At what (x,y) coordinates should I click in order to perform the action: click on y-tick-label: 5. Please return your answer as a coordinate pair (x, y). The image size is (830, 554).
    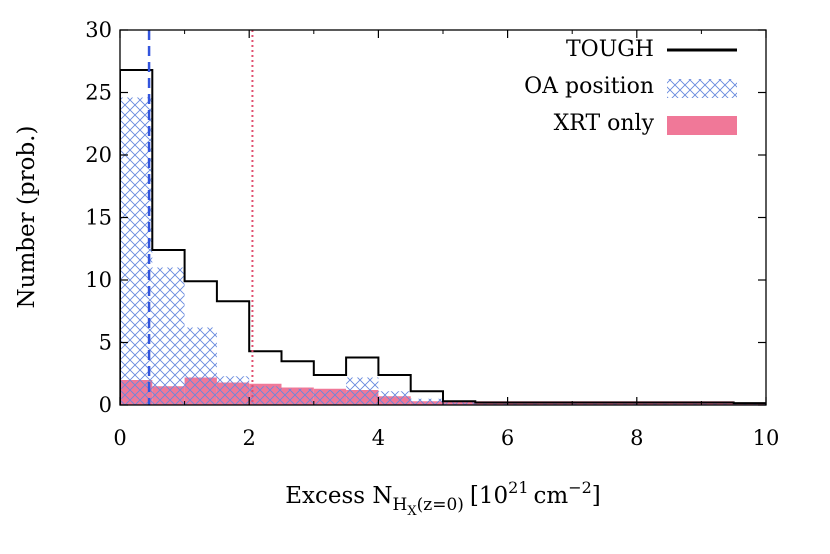
    Looking at the image, I should click on (105, 343).